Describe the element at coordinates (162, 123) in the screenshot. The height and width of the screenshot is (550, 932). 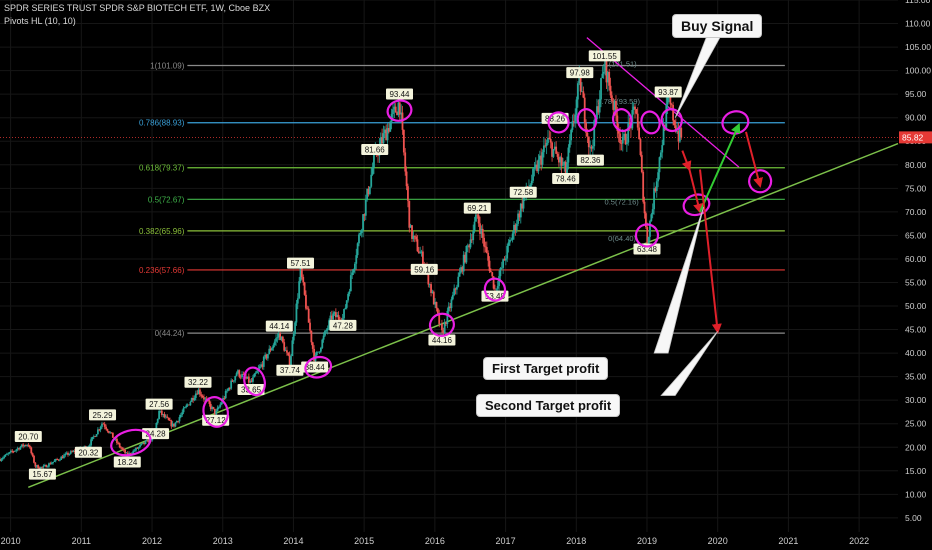
I see `fib-level-label: 0.786(88.93)` at that location.